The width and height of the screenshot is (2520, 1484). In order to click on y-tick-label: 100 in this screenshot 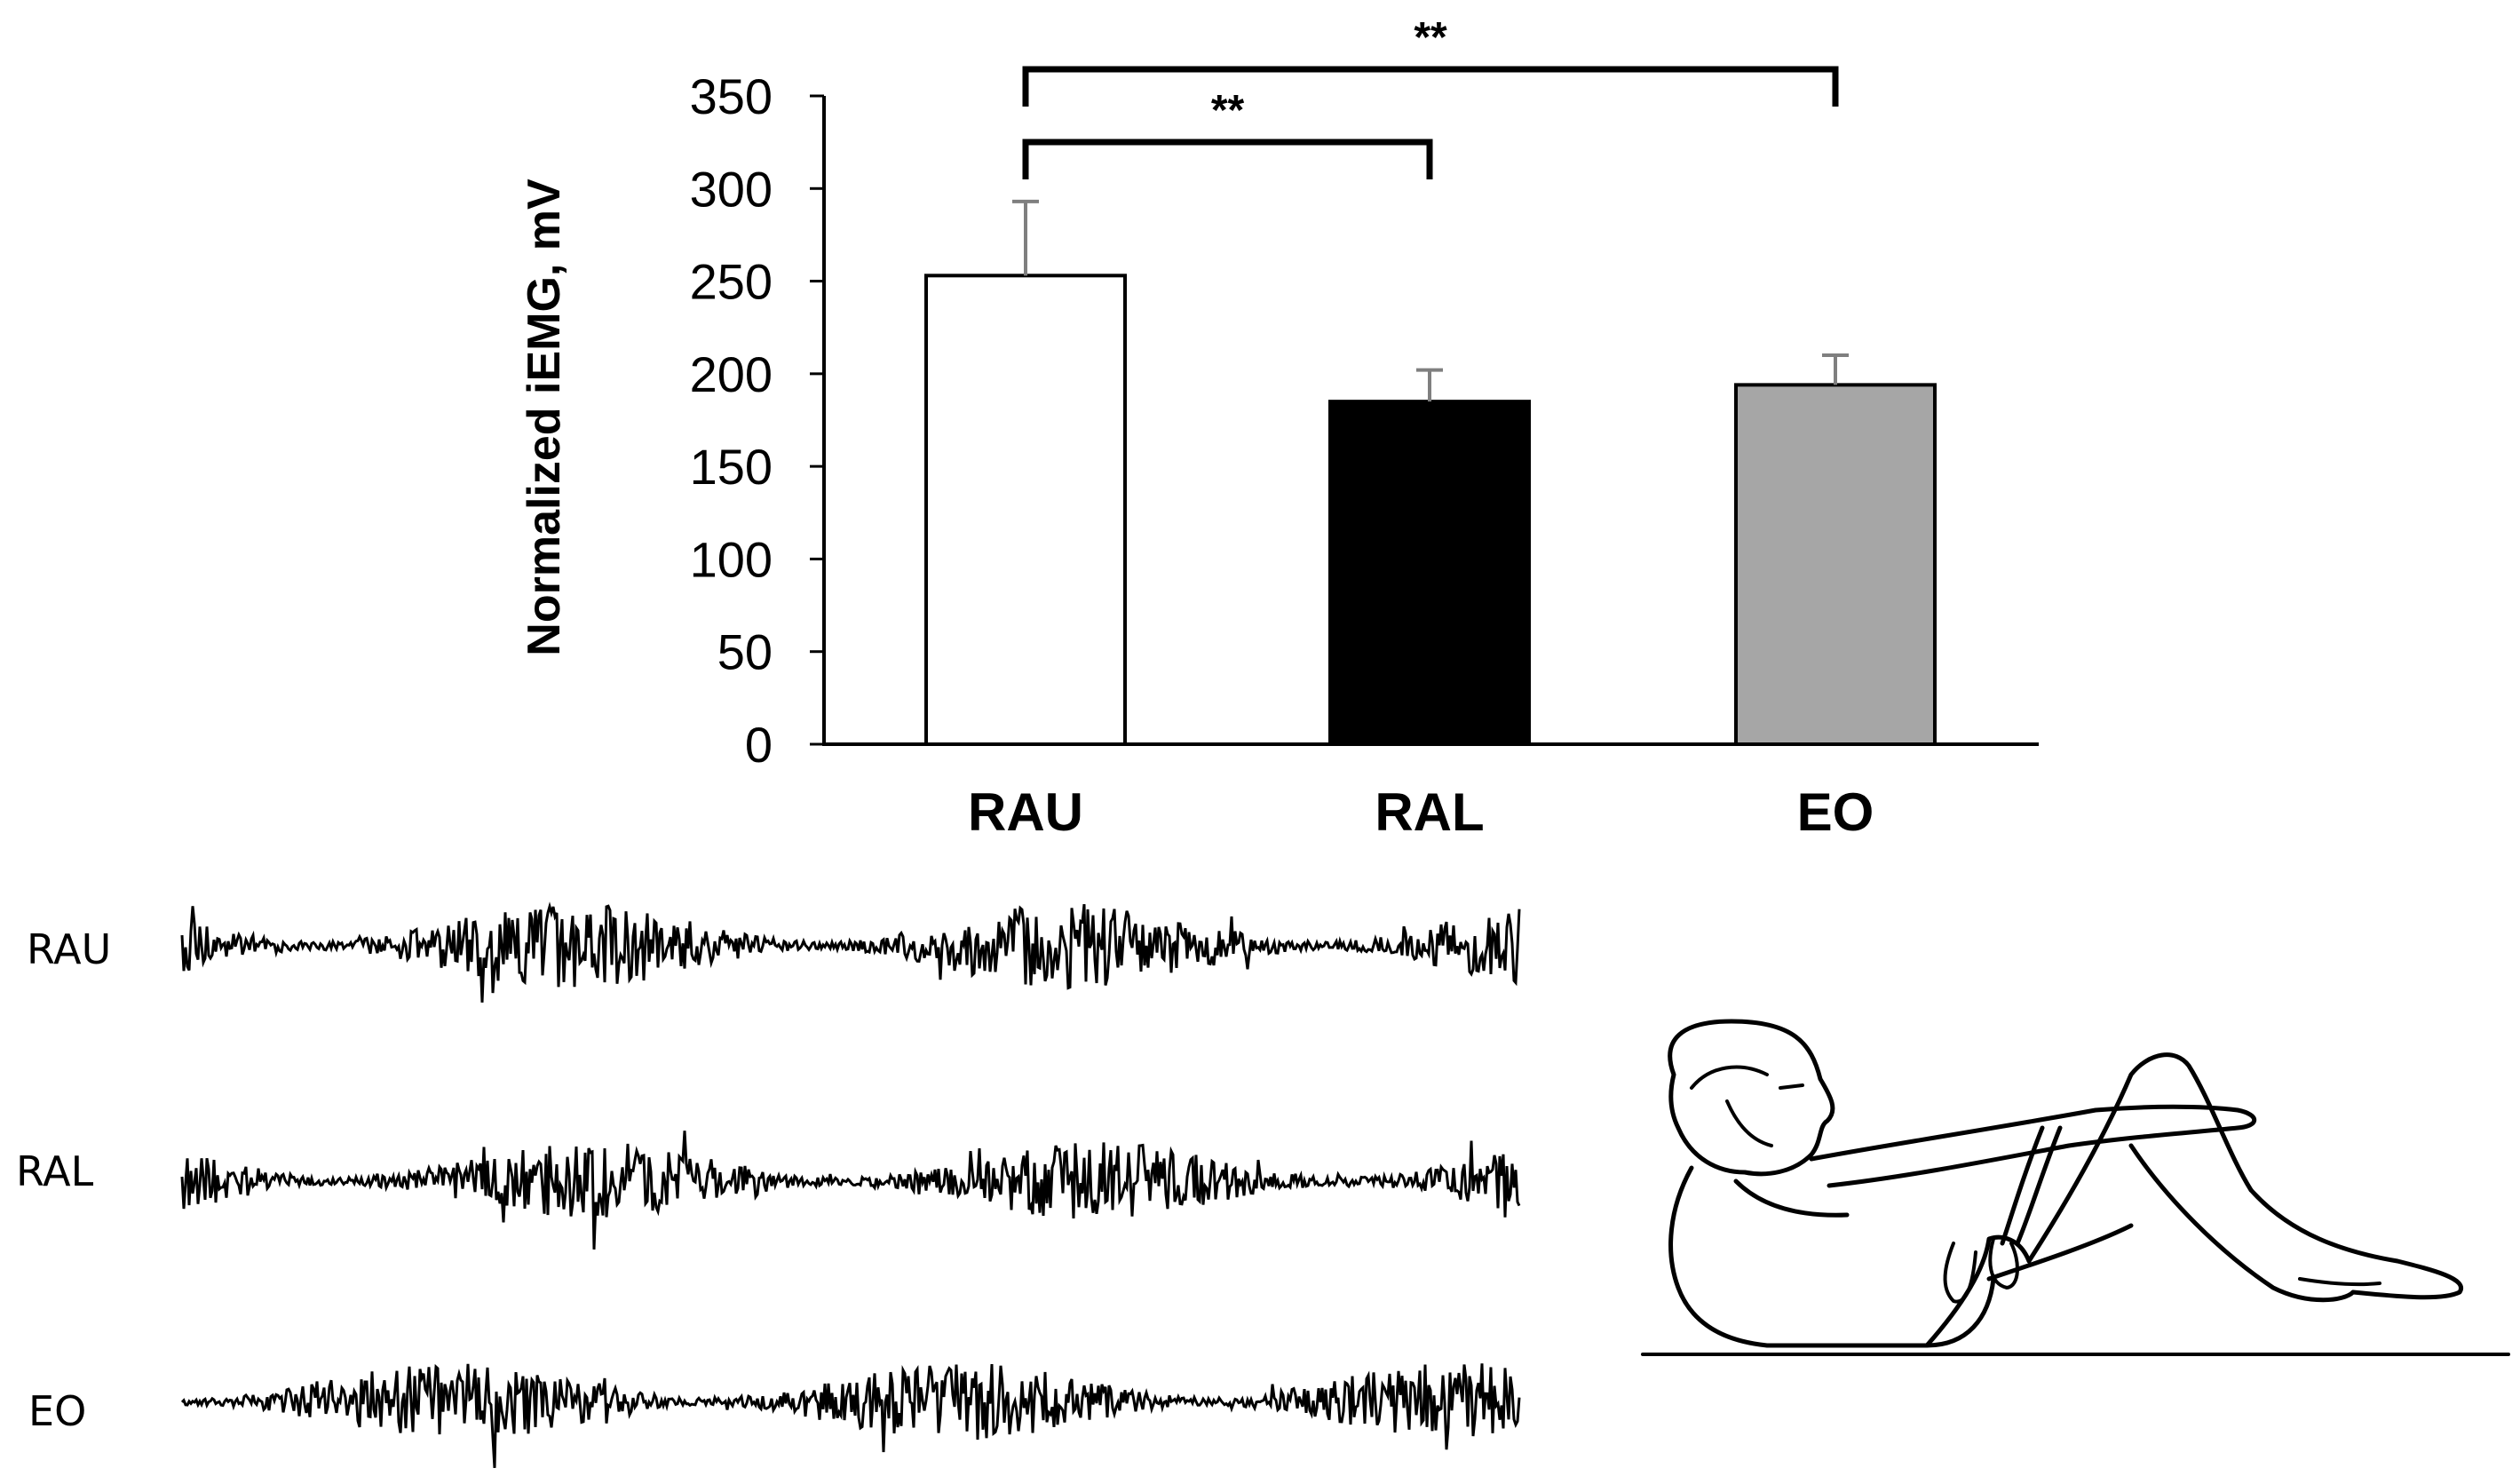, I will do `click(731, 559)`.